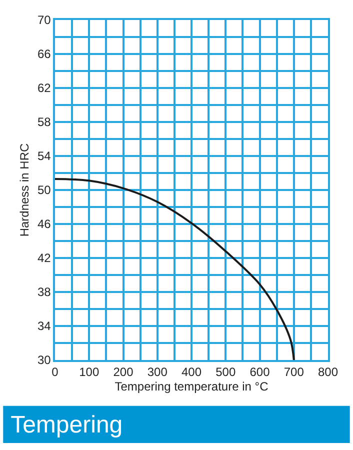  What do you see at coordinates (55, 372) in the screenshot?
I see `x-tick-label: 0` at bounding box center [55, 372].